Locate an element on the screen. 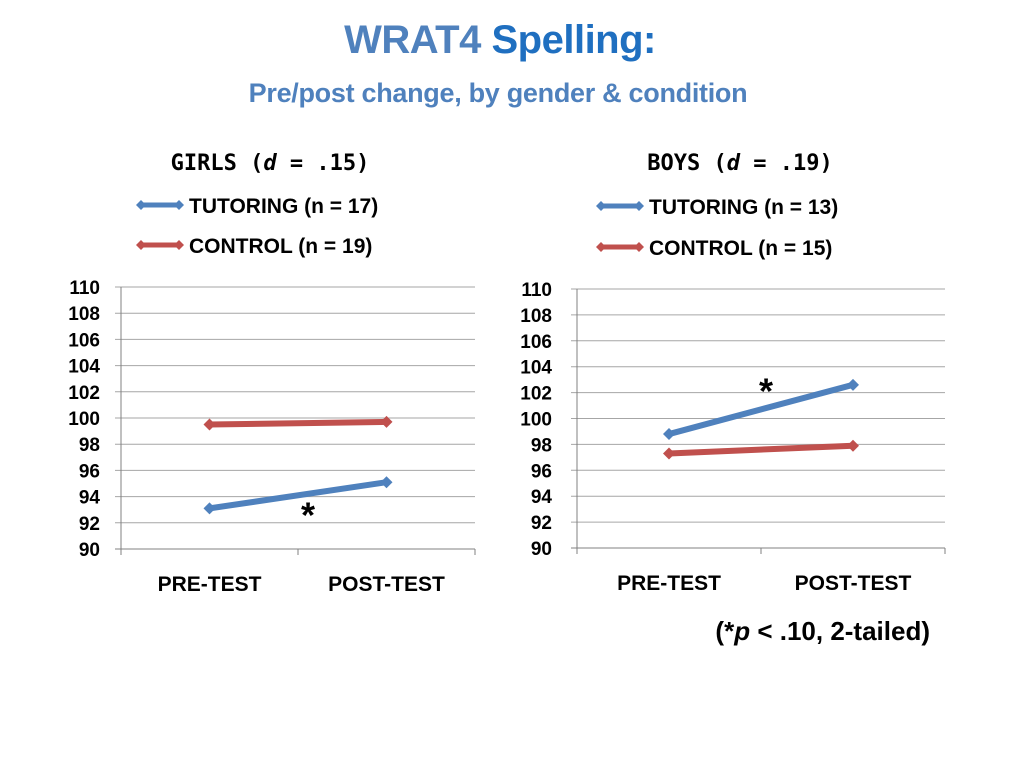  chart-title-post: = .15) is located at coordinates (323, 163).